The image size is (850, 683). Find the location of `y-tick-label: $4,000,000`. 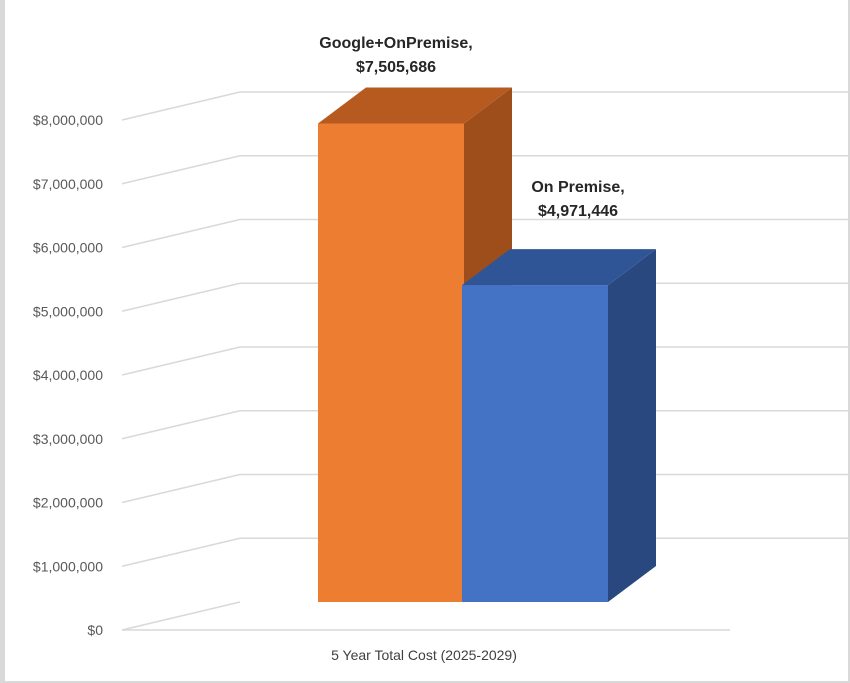

y-tick-label: $4,000,000 is located at coordinates (68, 375).